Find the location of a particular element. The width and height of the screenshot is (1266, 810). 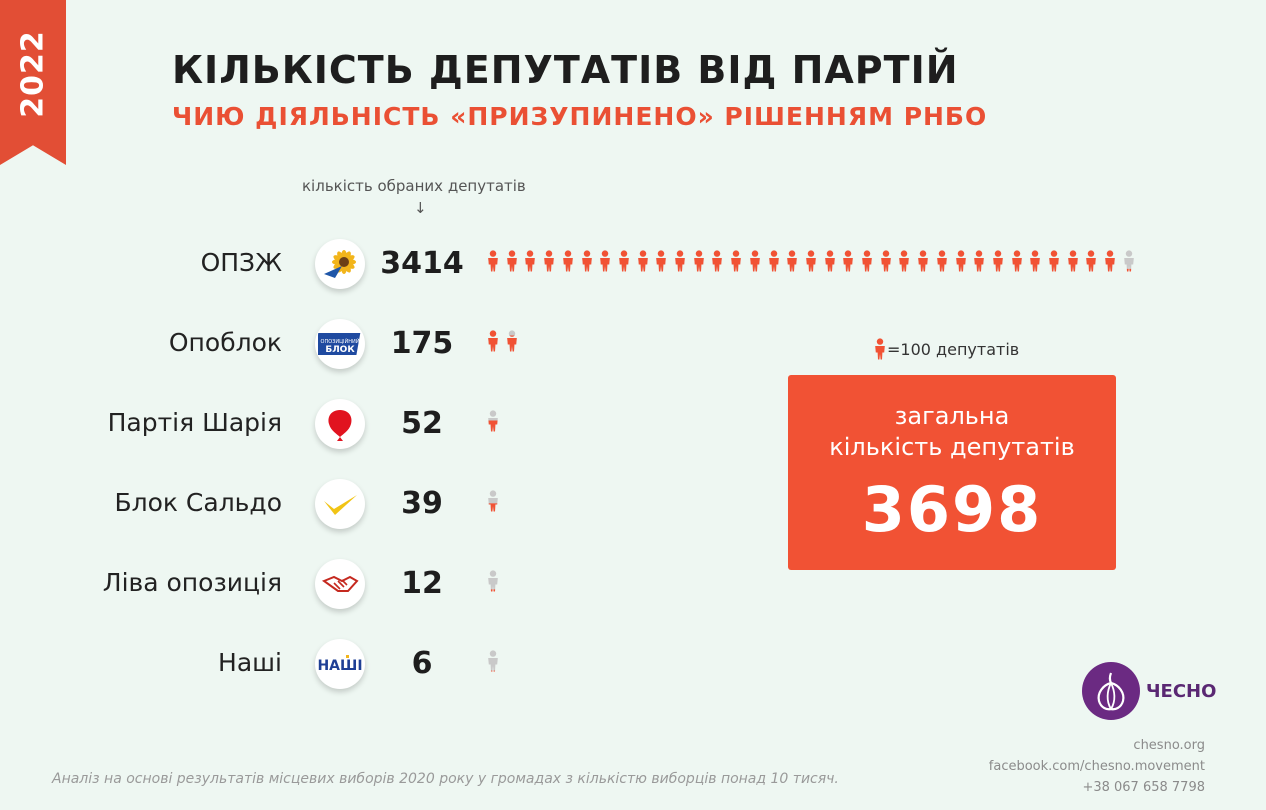

svg-text: БЛОК is located at coordinates (340, 350).